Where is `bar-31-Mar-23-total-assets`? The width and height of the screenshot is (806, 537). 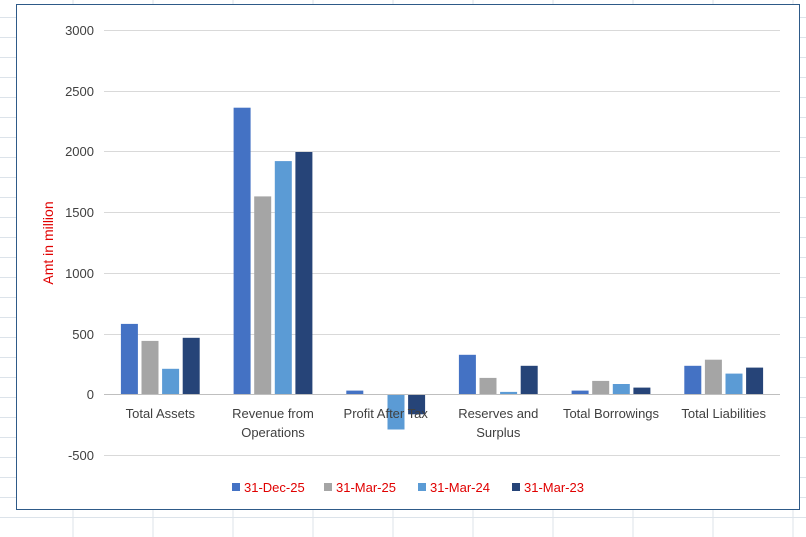
bar-31-Mar-23-total-assets is located at coordinates (191, 366).